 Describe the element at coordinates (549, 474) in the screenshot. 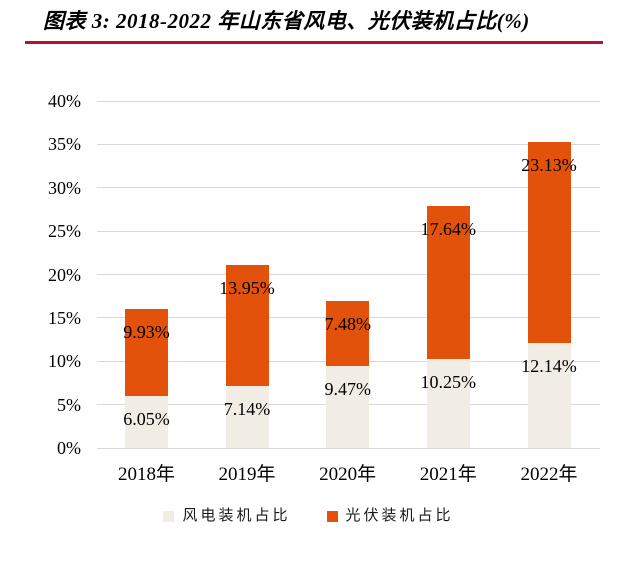

I see `x-axis-label-4: 2022年` at that location.